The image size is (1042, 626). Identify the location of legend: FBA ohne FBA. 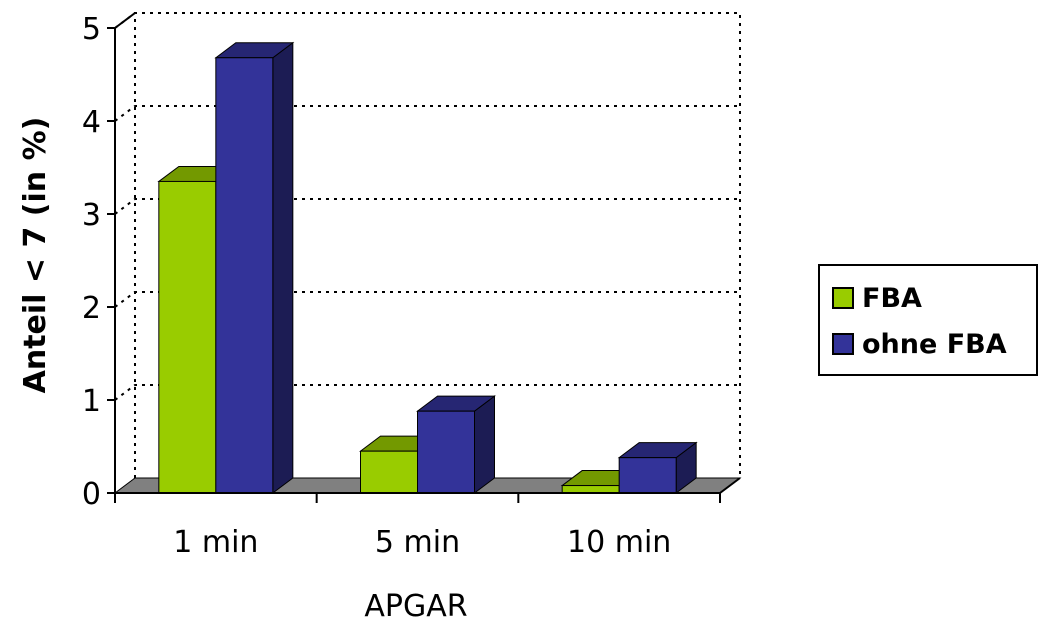
(928, 320).